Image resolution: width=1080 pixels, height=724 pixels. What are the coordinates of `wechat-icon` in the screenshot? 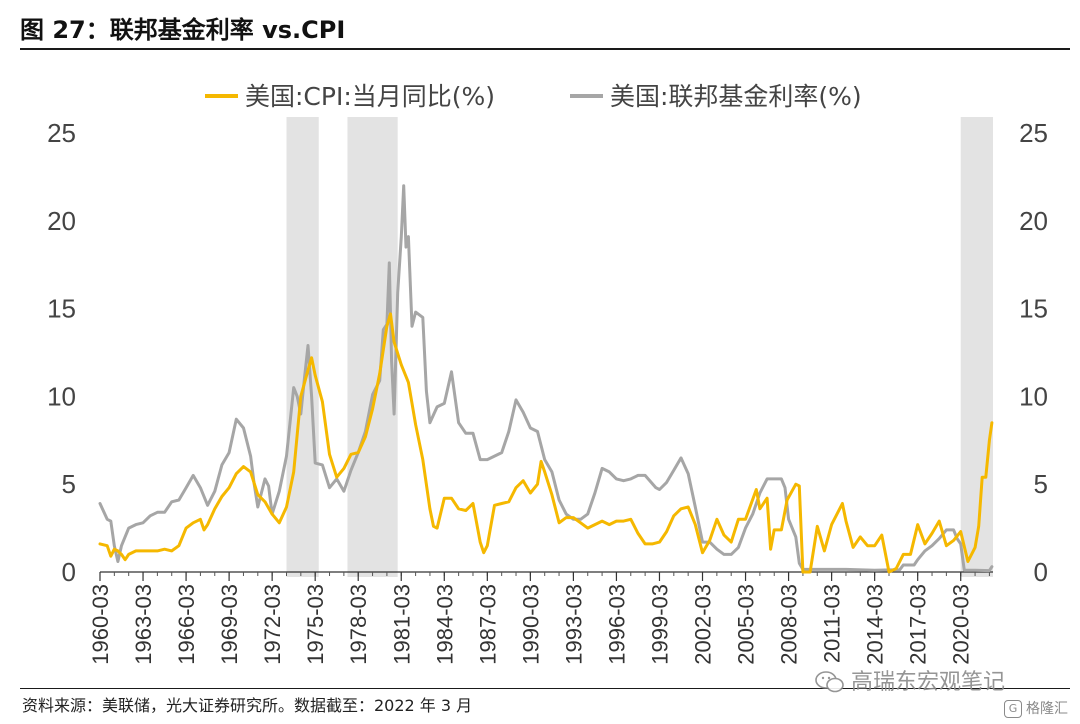 It's located at (829, 682).